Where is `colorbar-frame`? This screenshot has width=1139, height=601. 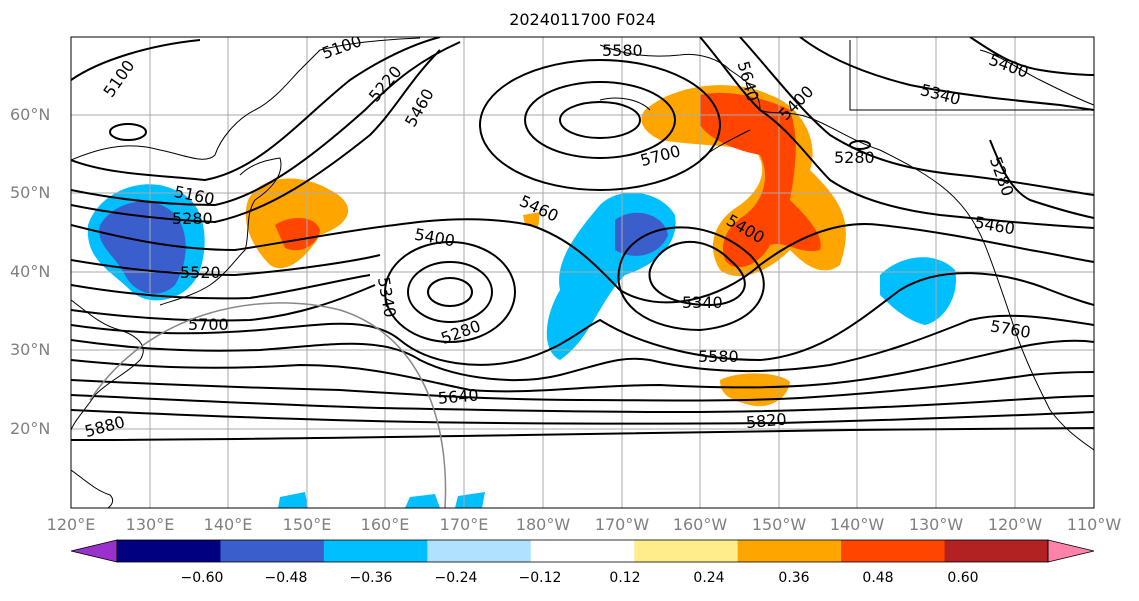
colorbar-frame is located at coordinates (582, 551).